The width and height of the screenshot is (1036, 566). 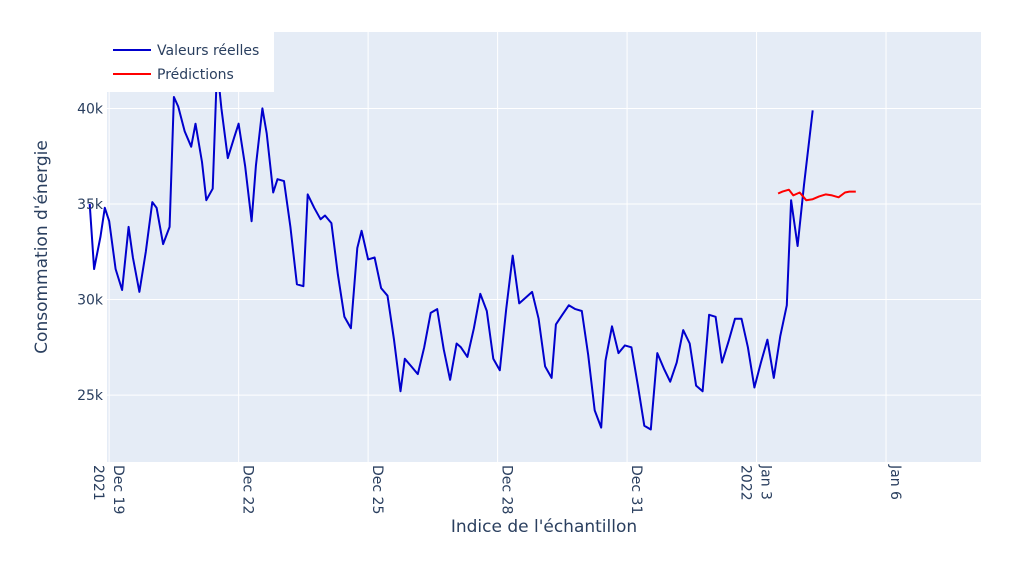 What do you see at coordinates (42, 247) in the screenshot?
I see `y-axis-title: Consommation d'énergie` at bounding box center [42, 247].